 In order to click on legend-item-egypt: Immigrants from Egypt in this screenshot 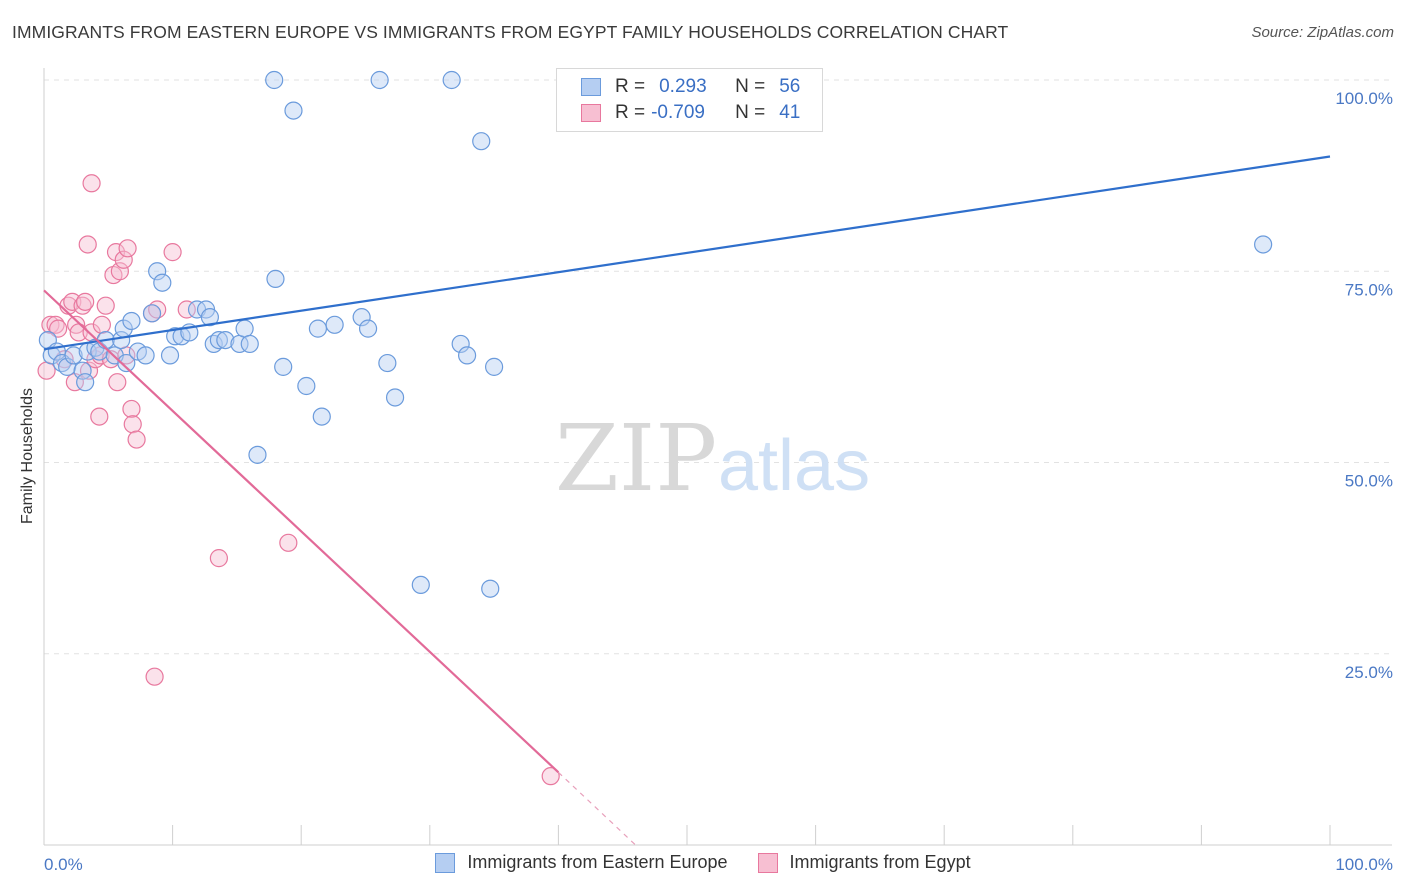, I will do `click(864, 862)`.